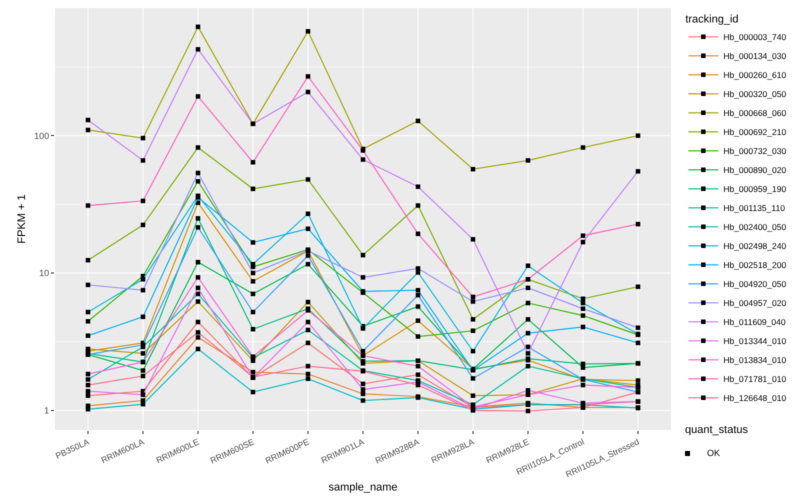  Describe the element at coordinates (22, 219) in the screenshot. I see `y-axis-title: FPKM + 1` at that location.